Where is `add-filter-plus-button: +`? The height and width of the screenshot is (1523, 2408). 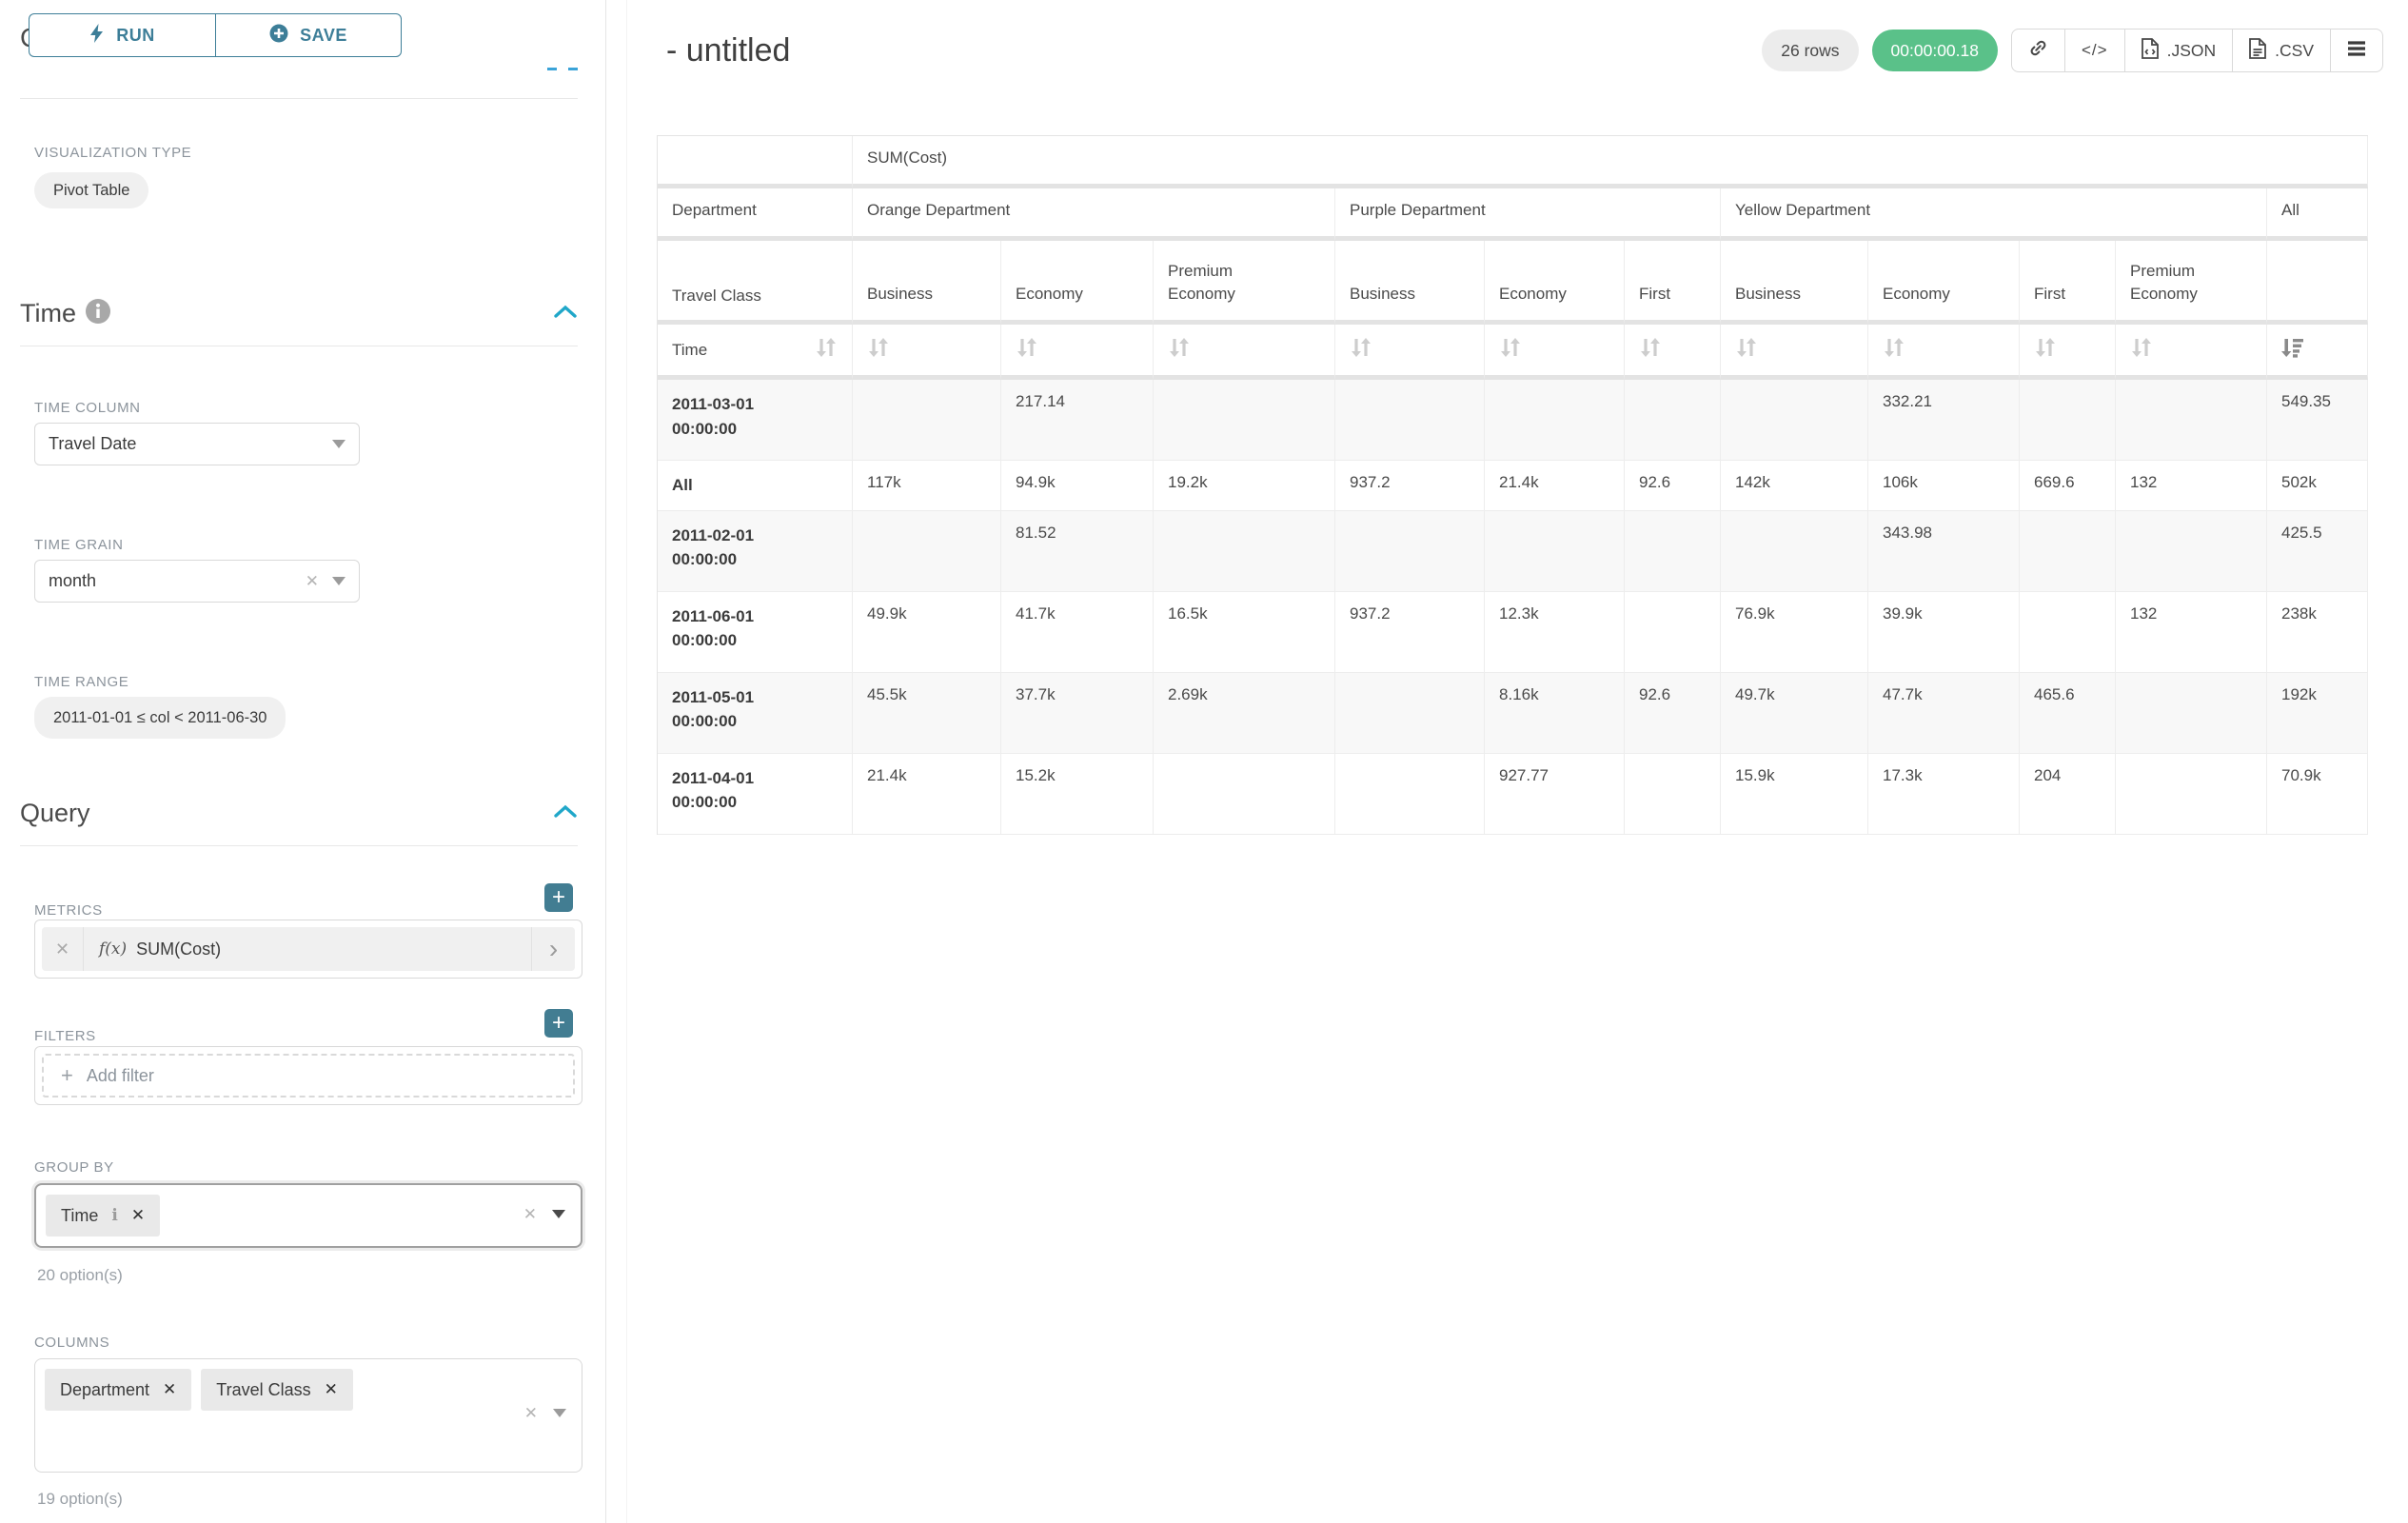
add-filter-plus-button: + is located at coordinates (558, 1023).